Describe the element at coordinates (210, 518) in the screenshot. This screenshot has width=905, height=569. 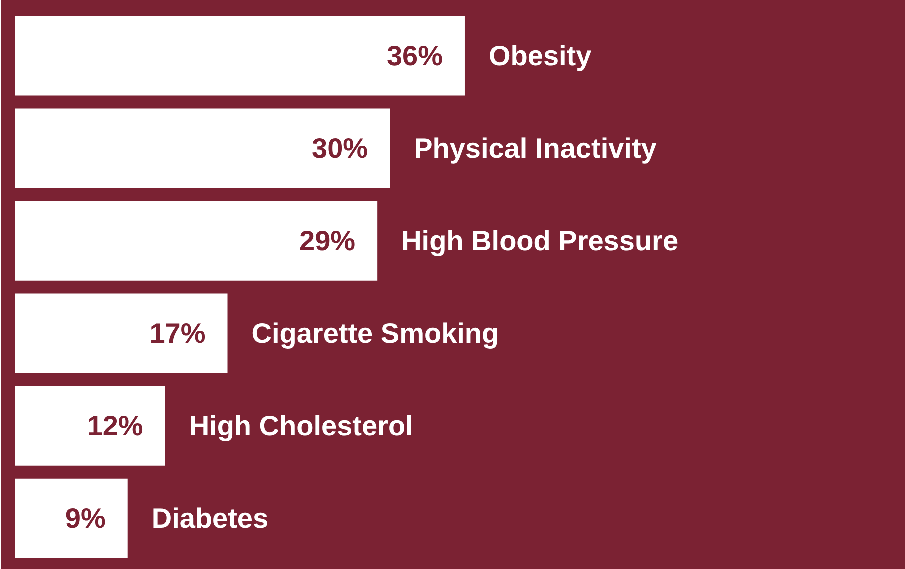
I see `y-tick-label: Diabetes` at that location.